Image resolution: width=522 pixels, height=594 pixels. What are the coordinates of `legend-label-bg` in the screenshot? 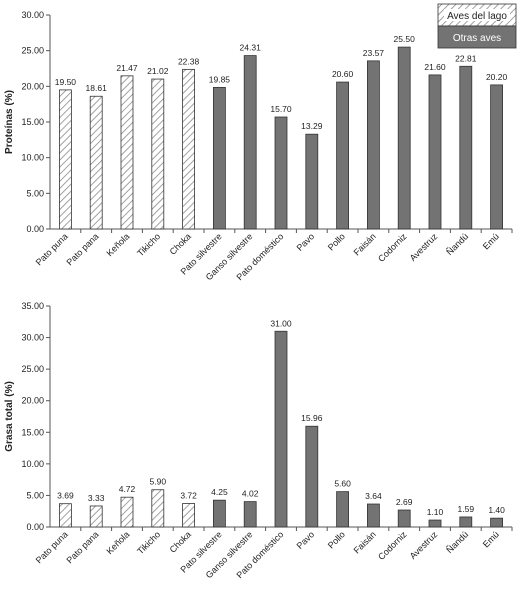 It's located at (477, 15).